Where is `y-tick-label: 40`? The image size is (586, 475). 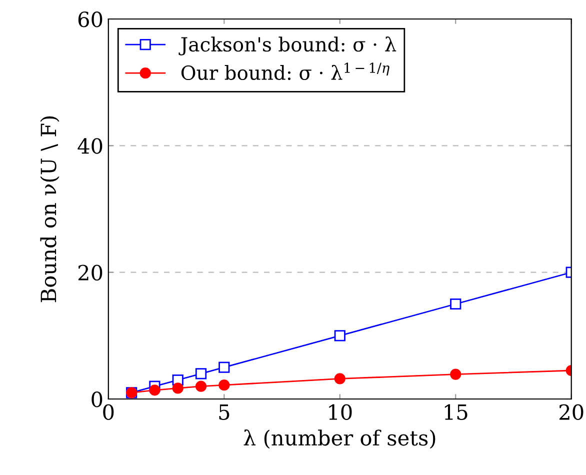
y-tick-label: 40 is located at coordinates (90, 146).